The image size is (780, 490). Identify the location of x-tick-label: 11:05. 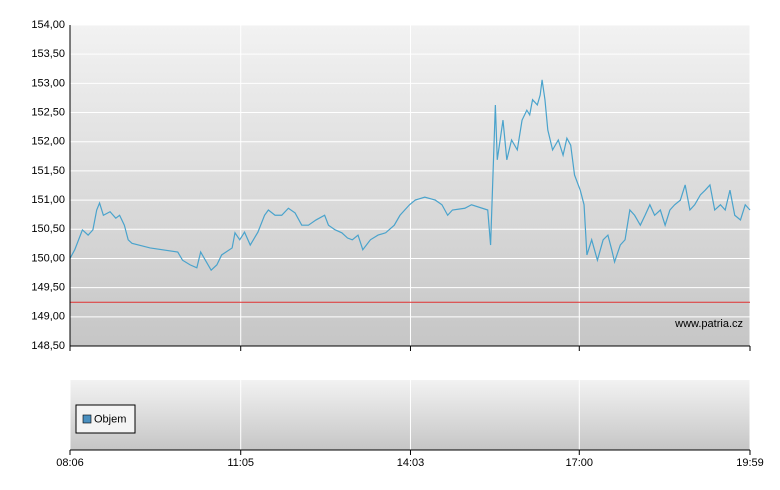
(240, 463).